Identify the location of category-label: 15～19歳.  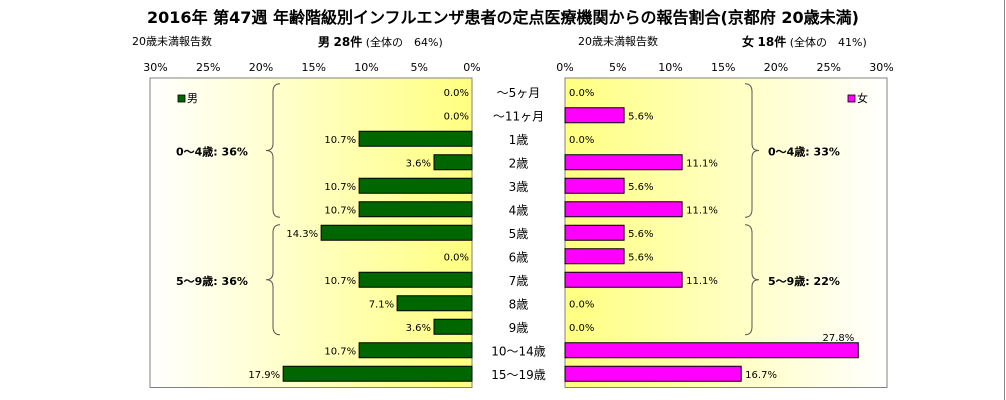
(518, 375).